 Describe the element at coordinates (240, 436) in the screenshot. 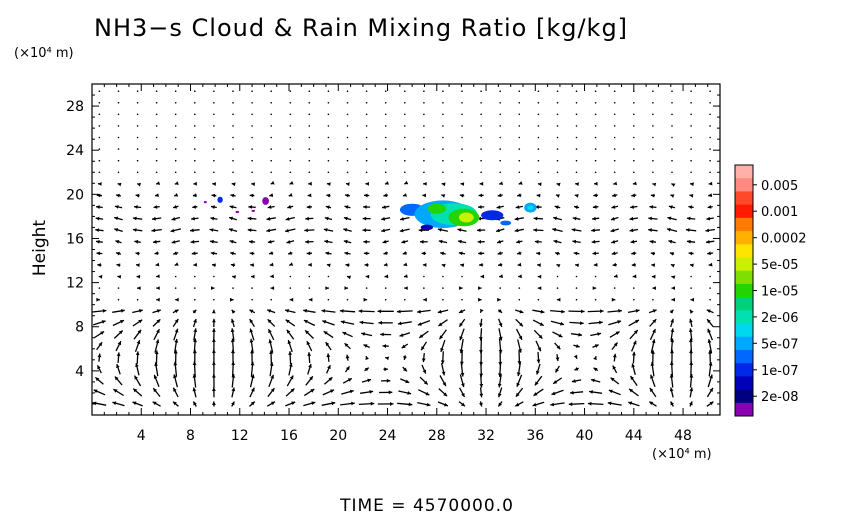

I see `x-tick-label: 12` at that location.